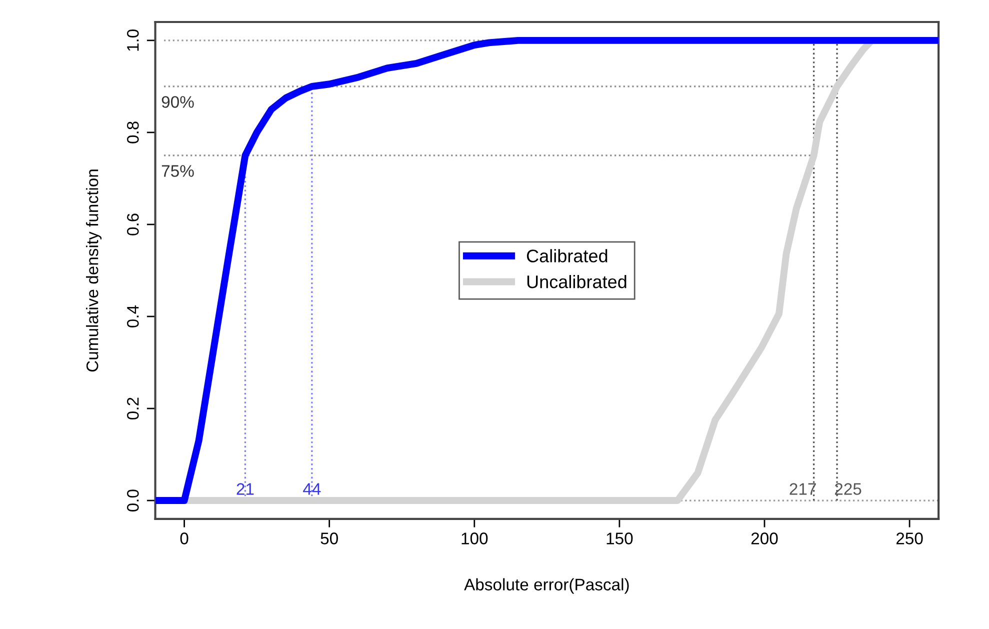 This screenshot has width=989, height=629. Describe the element at coordinates (475, 538) in the screenshot. I see `x-tick-label: 100` at that location.